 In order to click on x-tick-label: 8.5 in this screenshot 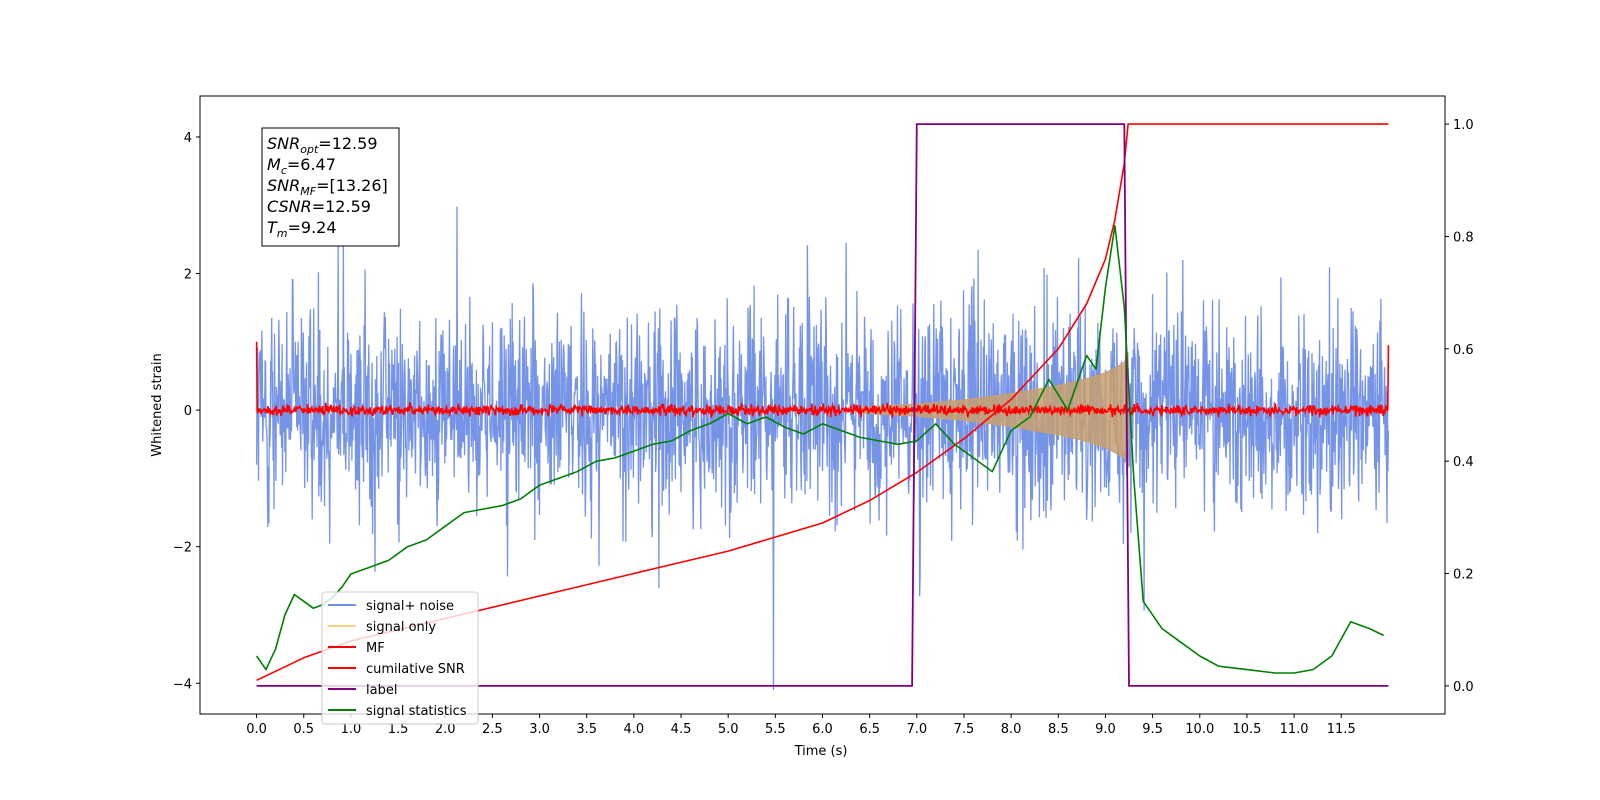, I will do `click(1058, 729)`.